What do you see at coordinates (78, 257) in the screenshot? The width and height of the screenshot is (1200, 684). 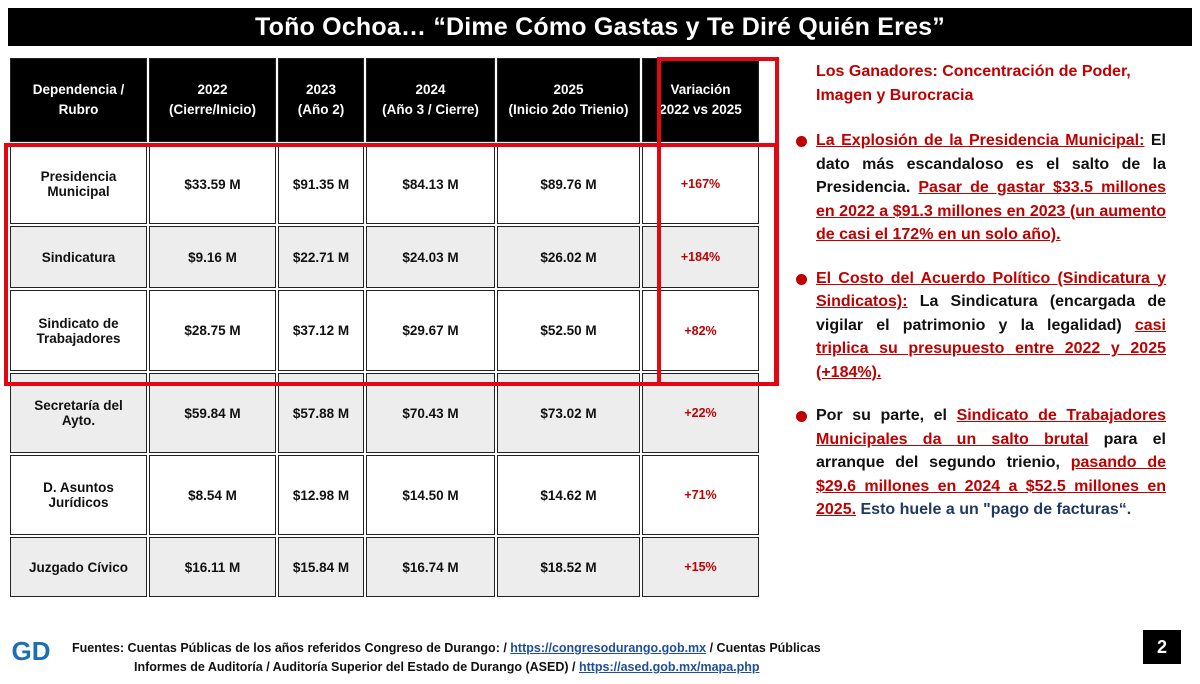 I see `row-name: Sindicatura` at bounding box center [78, 257].